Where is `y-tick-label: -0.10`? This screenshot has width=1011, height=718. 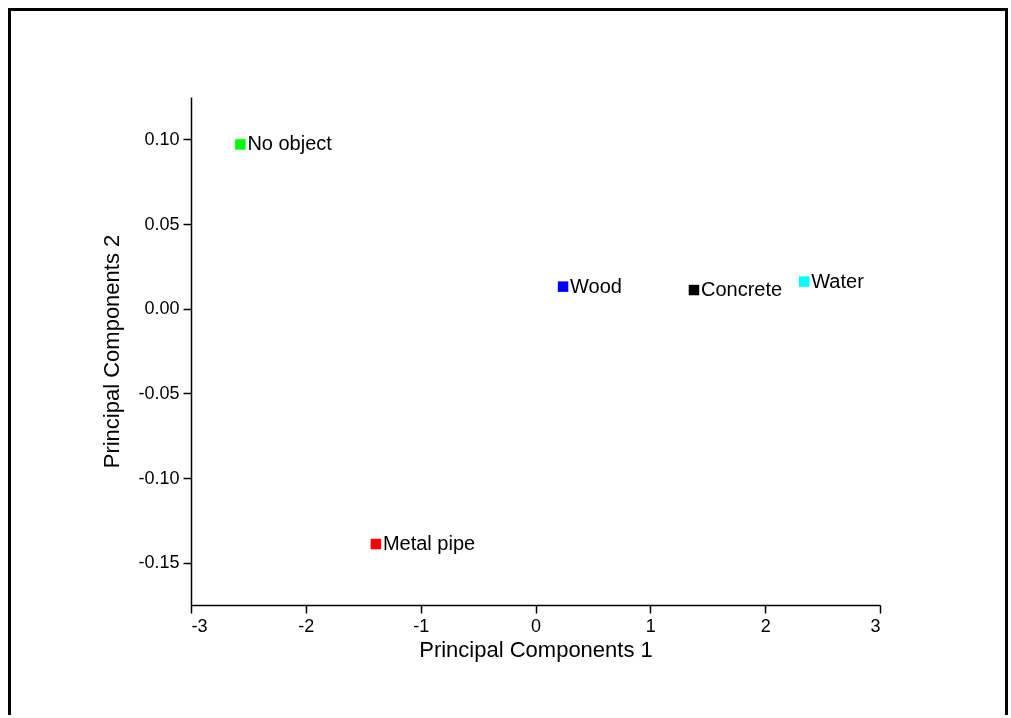
y-tick-label: -0.10 is located at coordinates (159, 477).